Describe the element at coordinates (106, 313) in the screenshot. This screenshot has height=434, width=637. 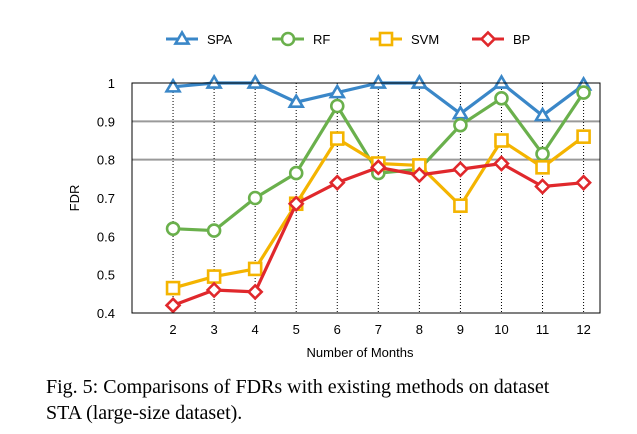
I see `y-tick-label: 0.4` at that location.